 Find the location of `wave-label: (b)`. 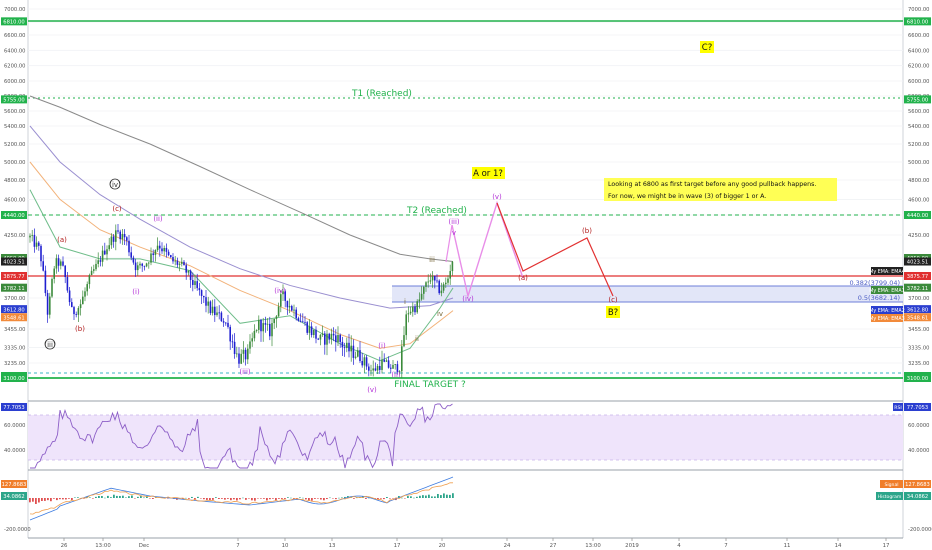

wave-label: (b) is located at coordinates (80, 329).